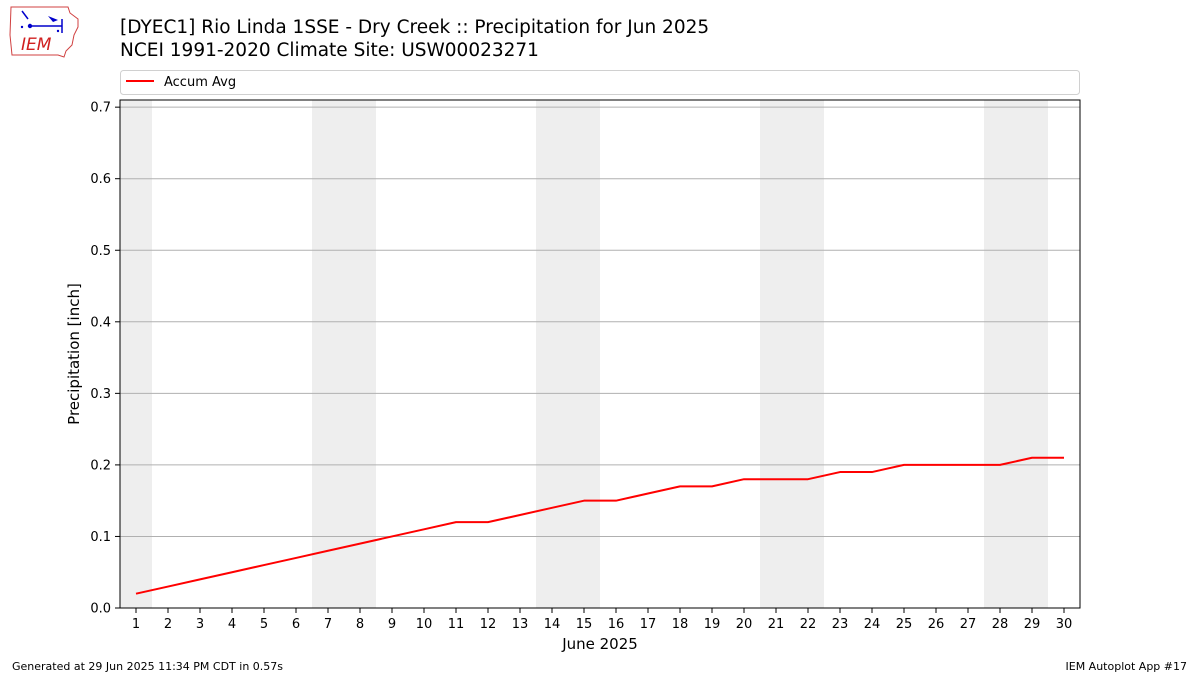 The image size is (1200, 675). Describe the element at coordinates (168, 624) in the screenshot. I see `x-tick-label: 2` at that location.